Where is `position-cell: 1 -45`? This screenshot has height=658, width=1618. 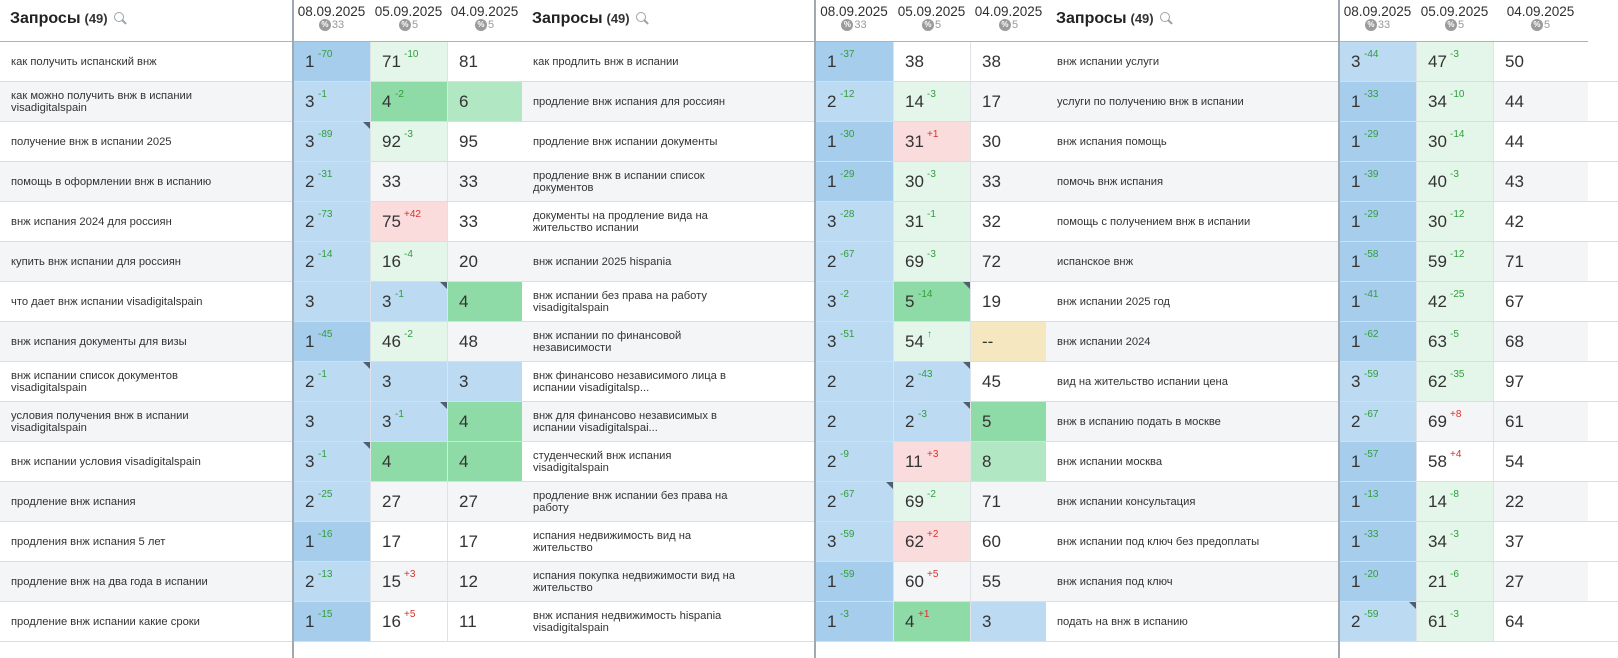 position-cell: 1 -45 is located at coordinates (331, 342).